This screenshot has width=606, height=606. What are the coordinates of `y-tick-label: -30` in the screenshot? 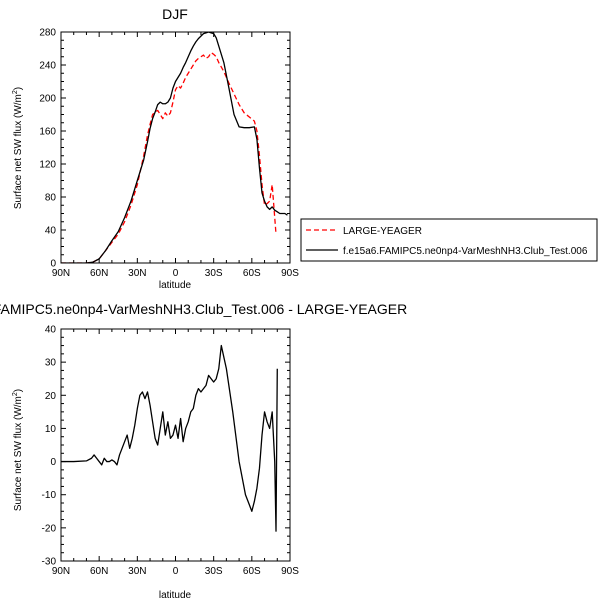 It's located at (49, 562).